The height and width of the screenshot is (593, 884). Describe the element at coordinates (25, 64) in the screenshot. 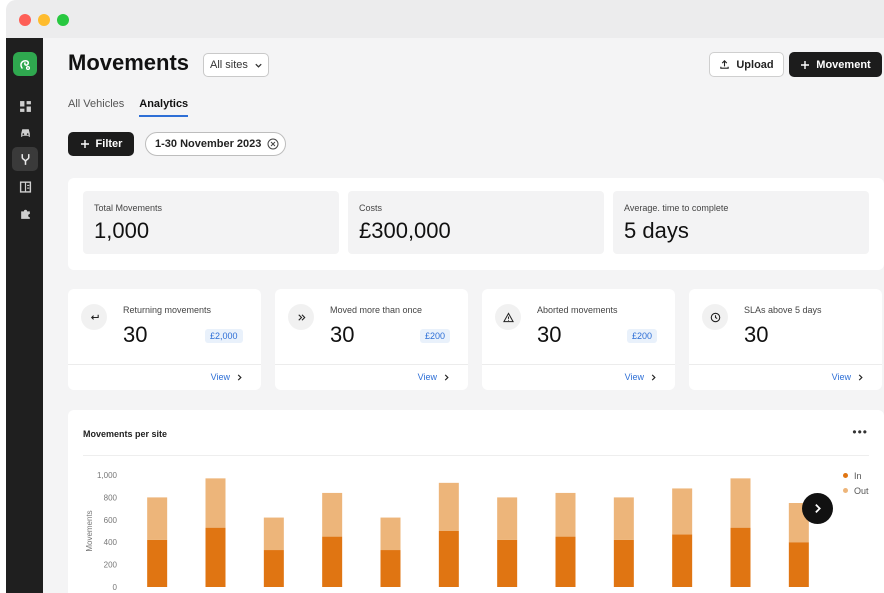

I see `logo-icon` at that location.